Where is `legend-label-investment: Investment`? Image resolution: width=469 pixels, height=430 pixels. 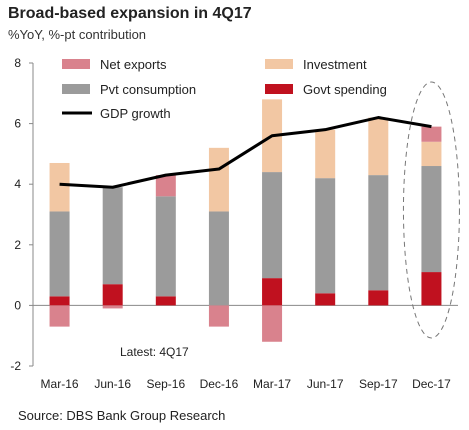
legend-label-investment: Investment is located at coordinates (335, 64).